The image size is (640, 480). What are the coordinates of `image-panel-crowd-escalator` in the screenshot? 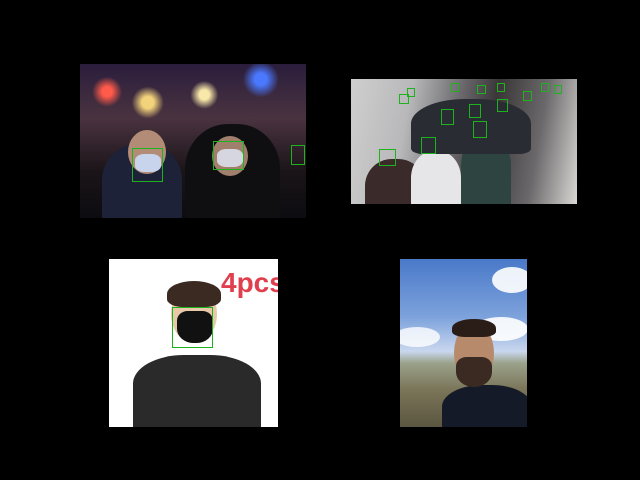 It's located at (464, 141).